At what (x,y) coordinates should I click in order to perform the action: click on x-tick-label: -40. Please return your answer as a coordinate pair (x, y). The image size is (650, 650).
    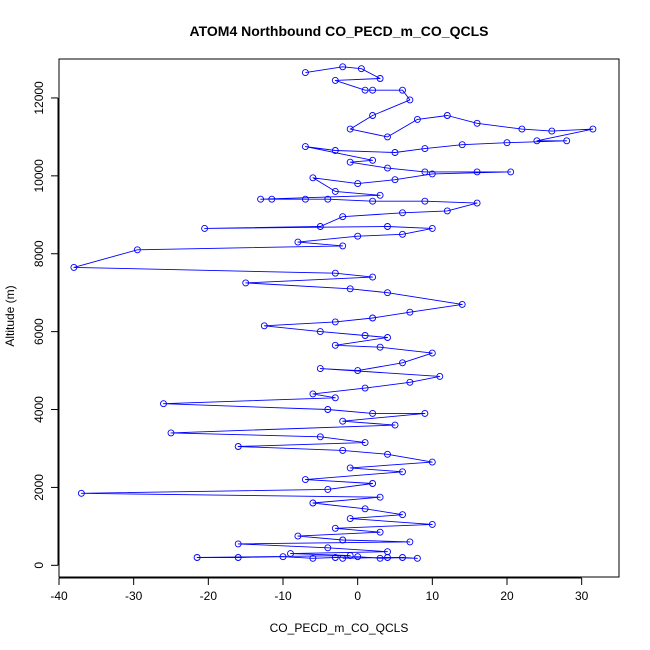
    Looking at the image, I should click on (59, 596).